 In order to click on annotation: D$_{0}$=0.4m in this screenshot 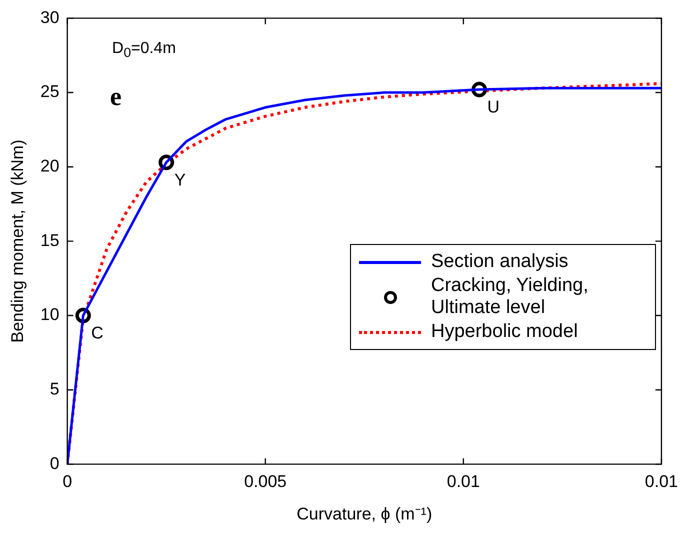, I will do `click(144, 50)`.